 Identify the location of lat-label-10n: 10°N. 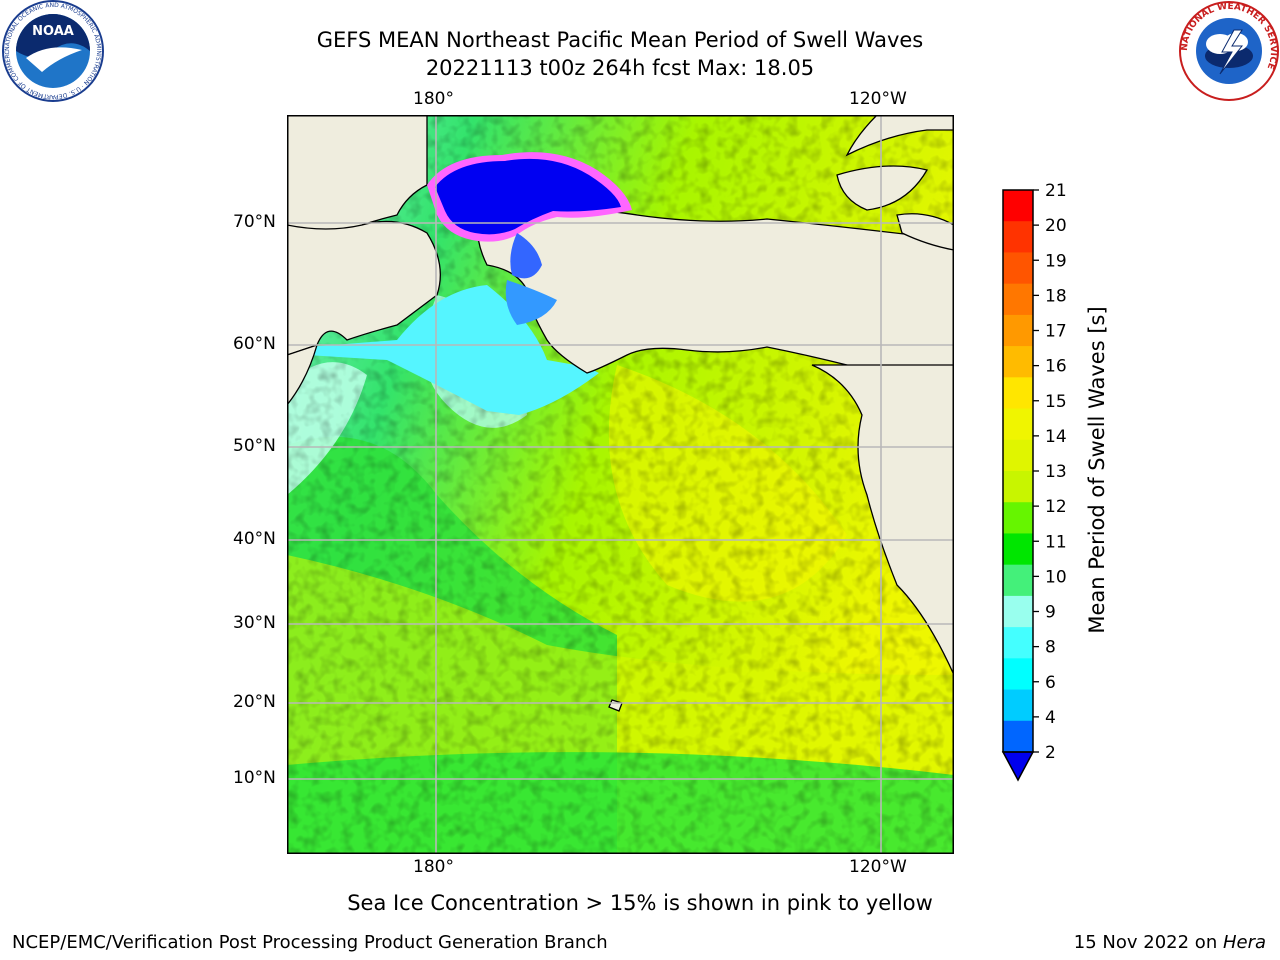
(254, 778).